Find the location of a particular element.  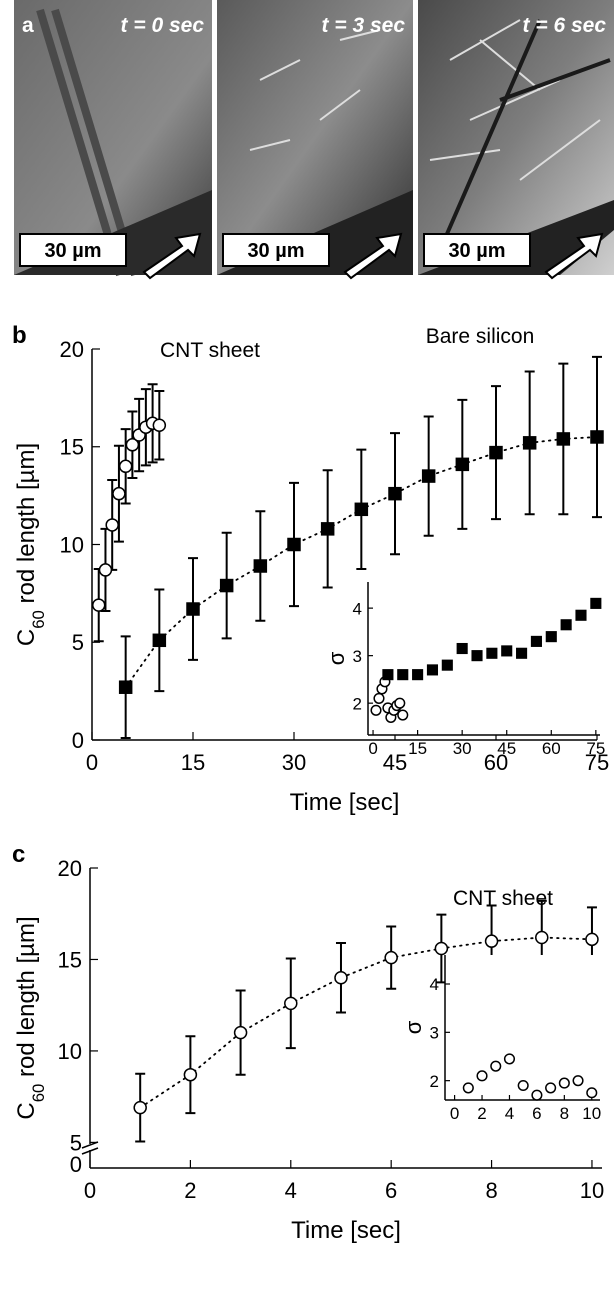

y-tick-label: 15 is located at coordinates (72, 447).